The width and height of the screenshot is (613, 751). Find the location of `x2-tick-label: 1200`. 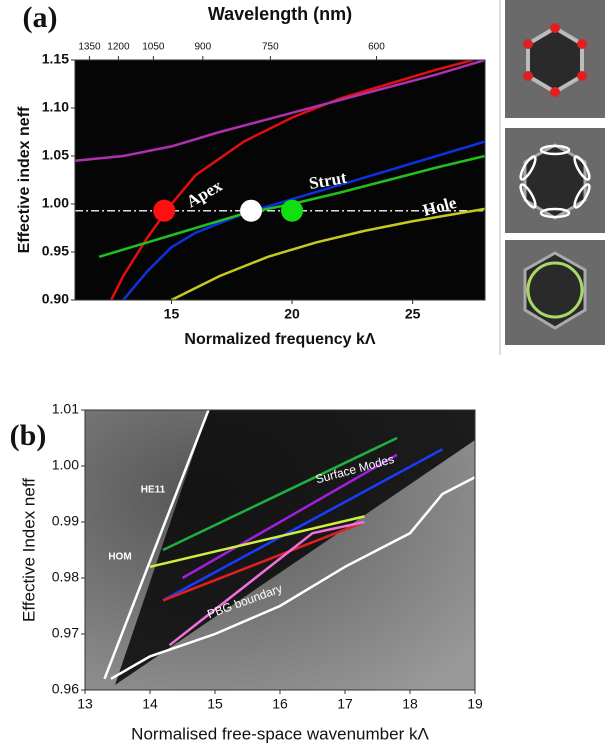

x2-tick-label: 1200 is located at coordinates (118, 47).